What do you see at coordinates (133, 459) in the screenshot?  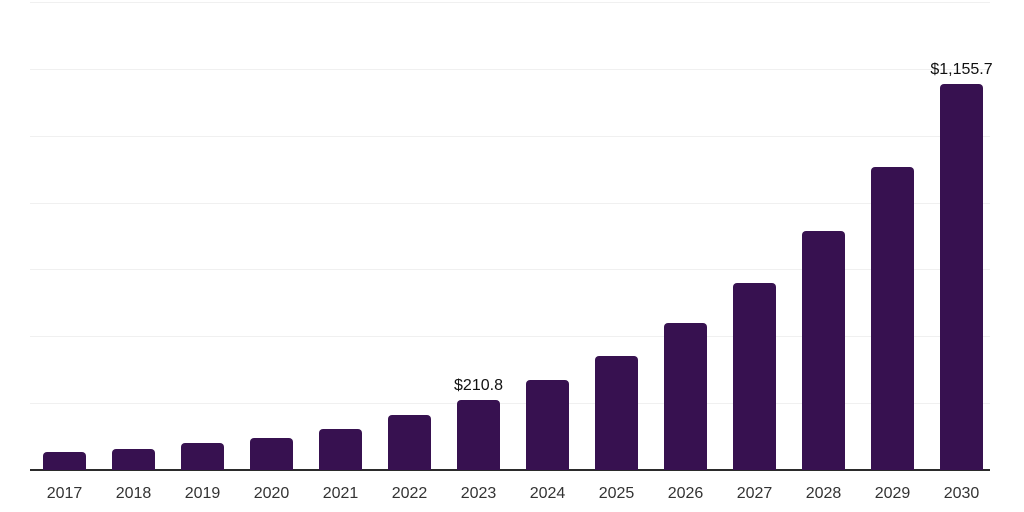 I see `bar-2018` at bounding box center [133, 459].